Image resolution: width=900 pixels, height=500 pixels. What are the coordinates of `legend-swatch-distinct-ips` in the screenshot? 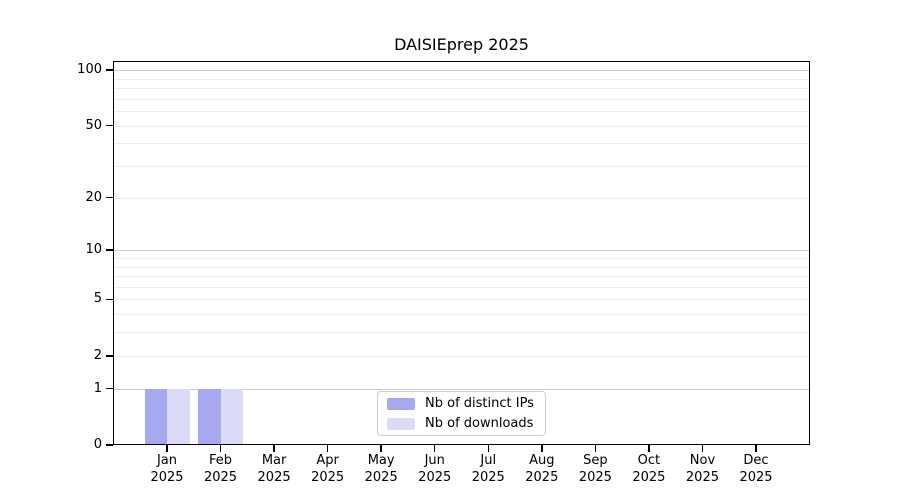 It's located at (401, 403).